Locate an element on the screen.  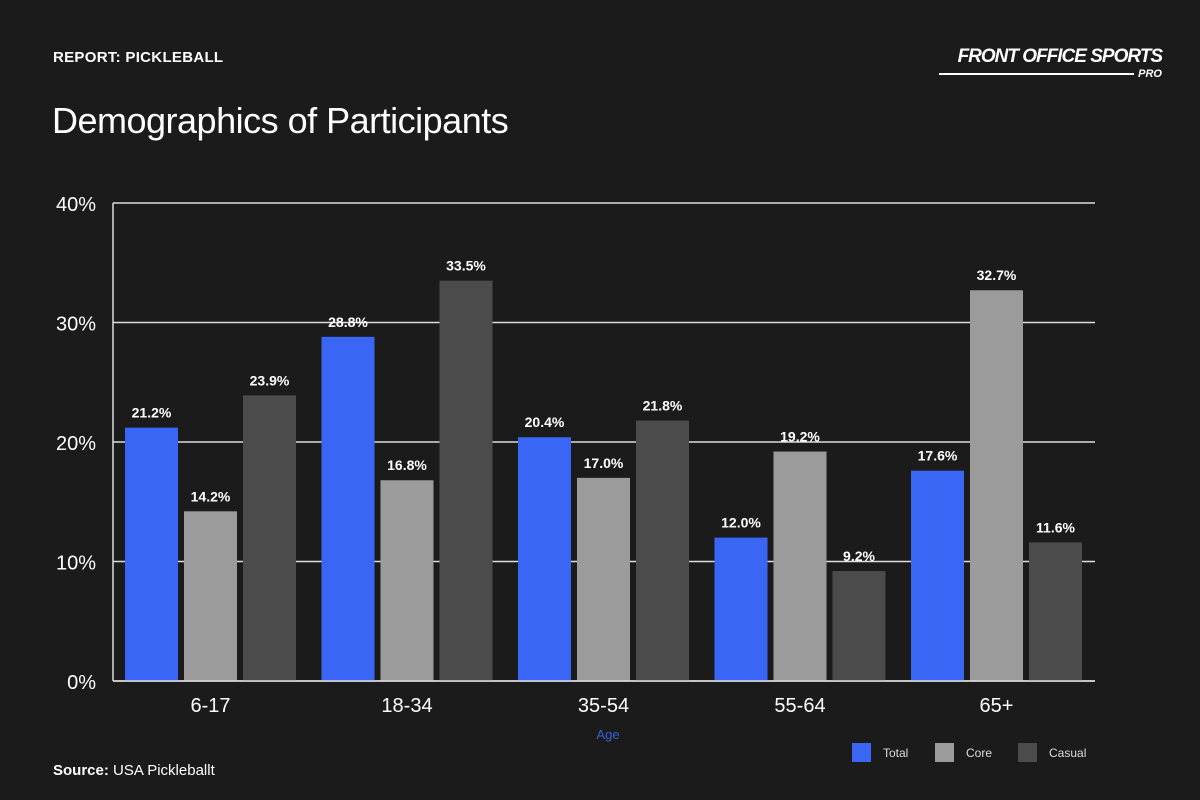
legend-swatch-casual is located at coordinates (1027, 752).